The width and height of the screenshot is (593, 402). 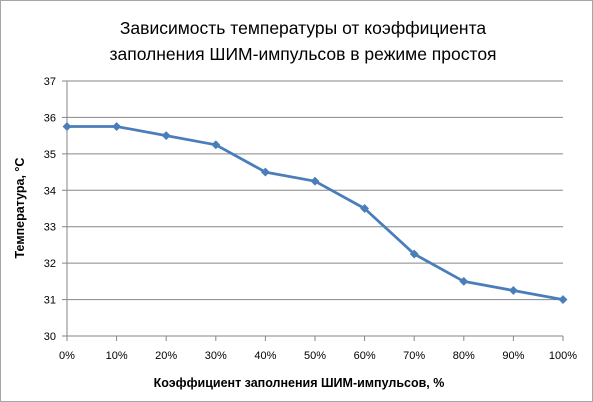 I want to click on x-tick-label: 50%, so click(x=315, y=356).